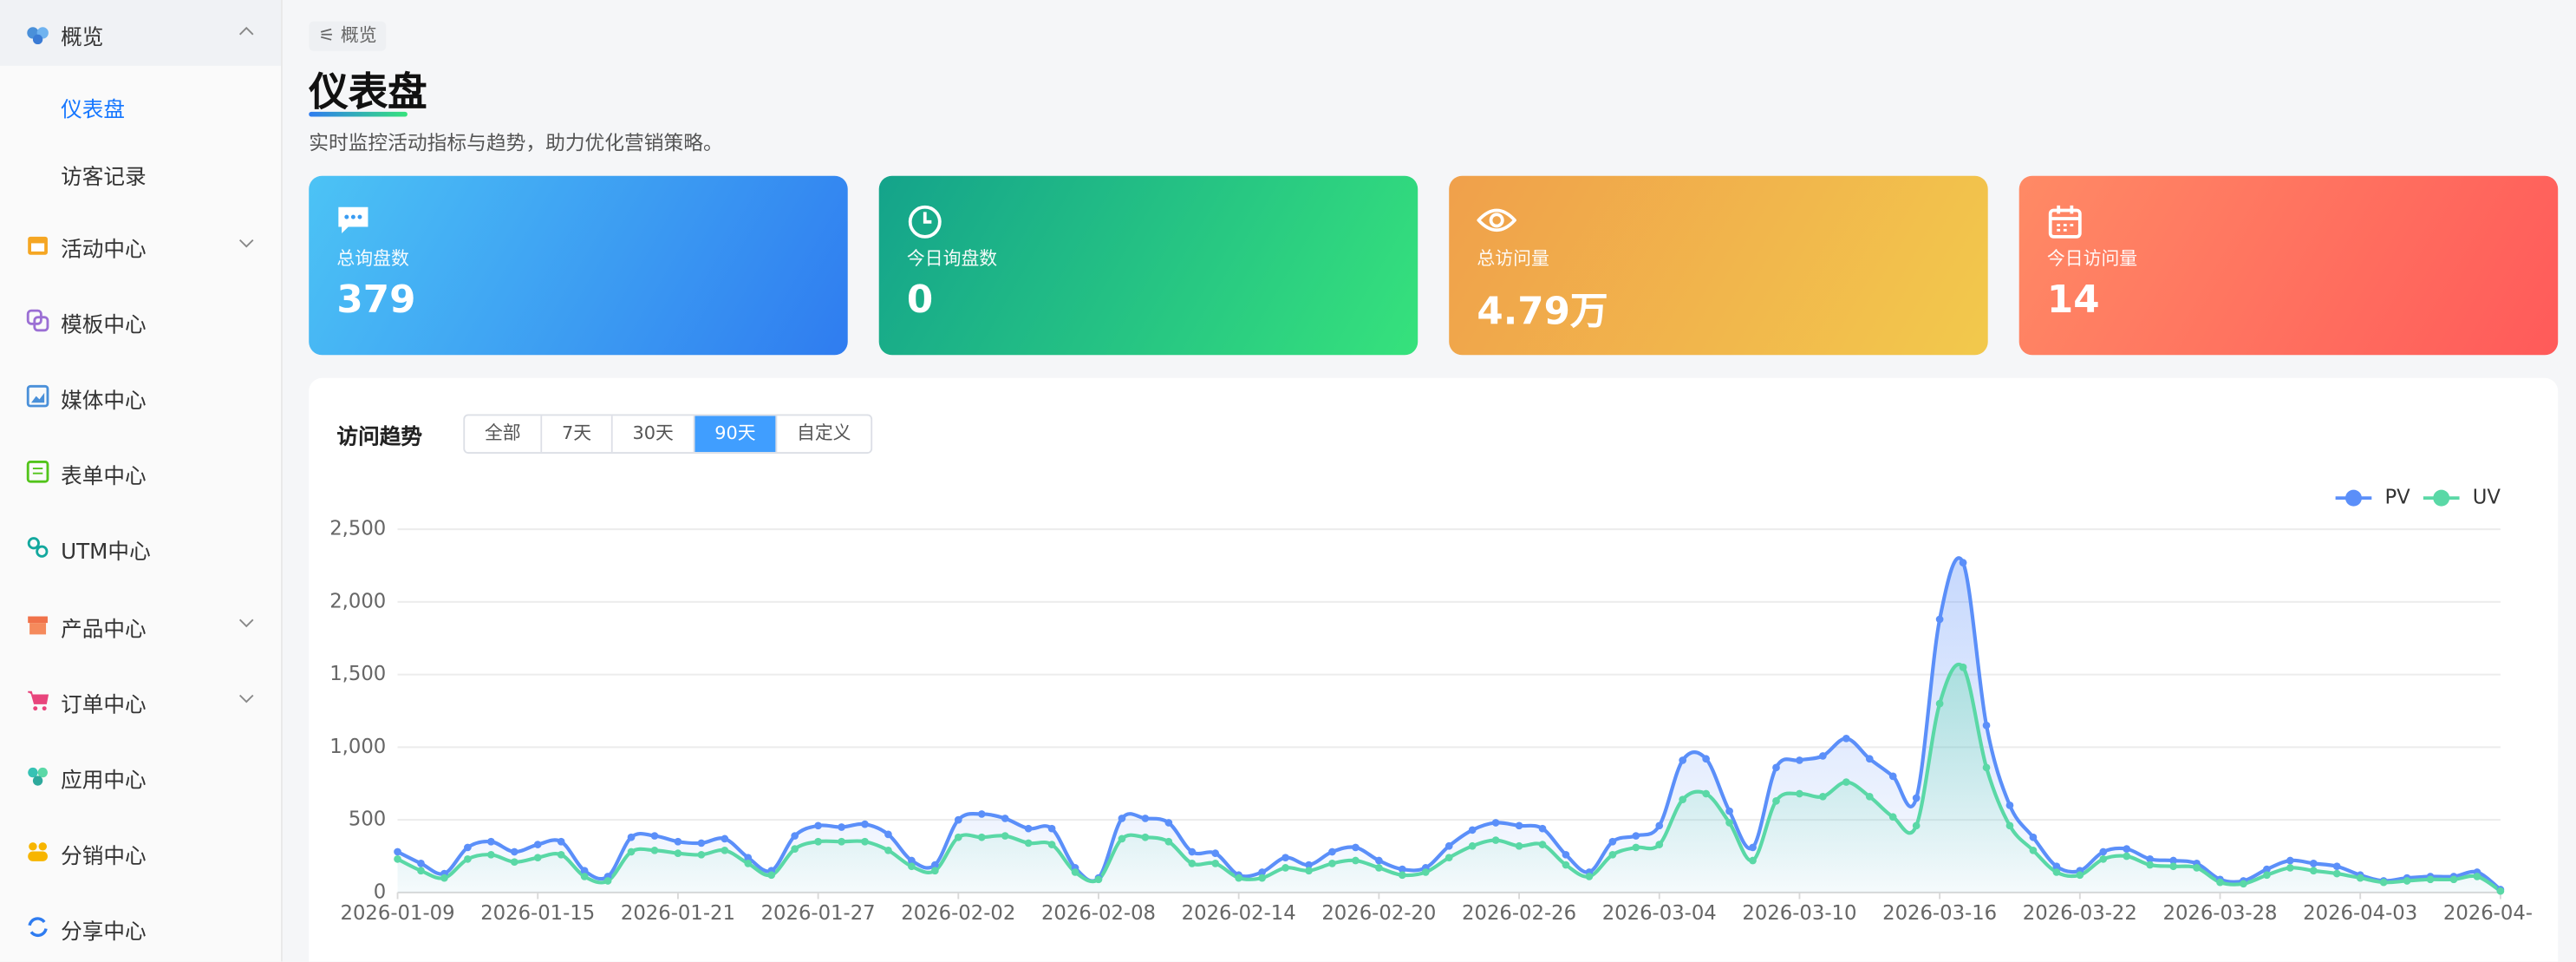 The height and width of the screenshot is (962, 2576). Describe the element at coordinates (818, 913) in the screenshot. I see `x-tick-label: 2026-01-27` at that location.